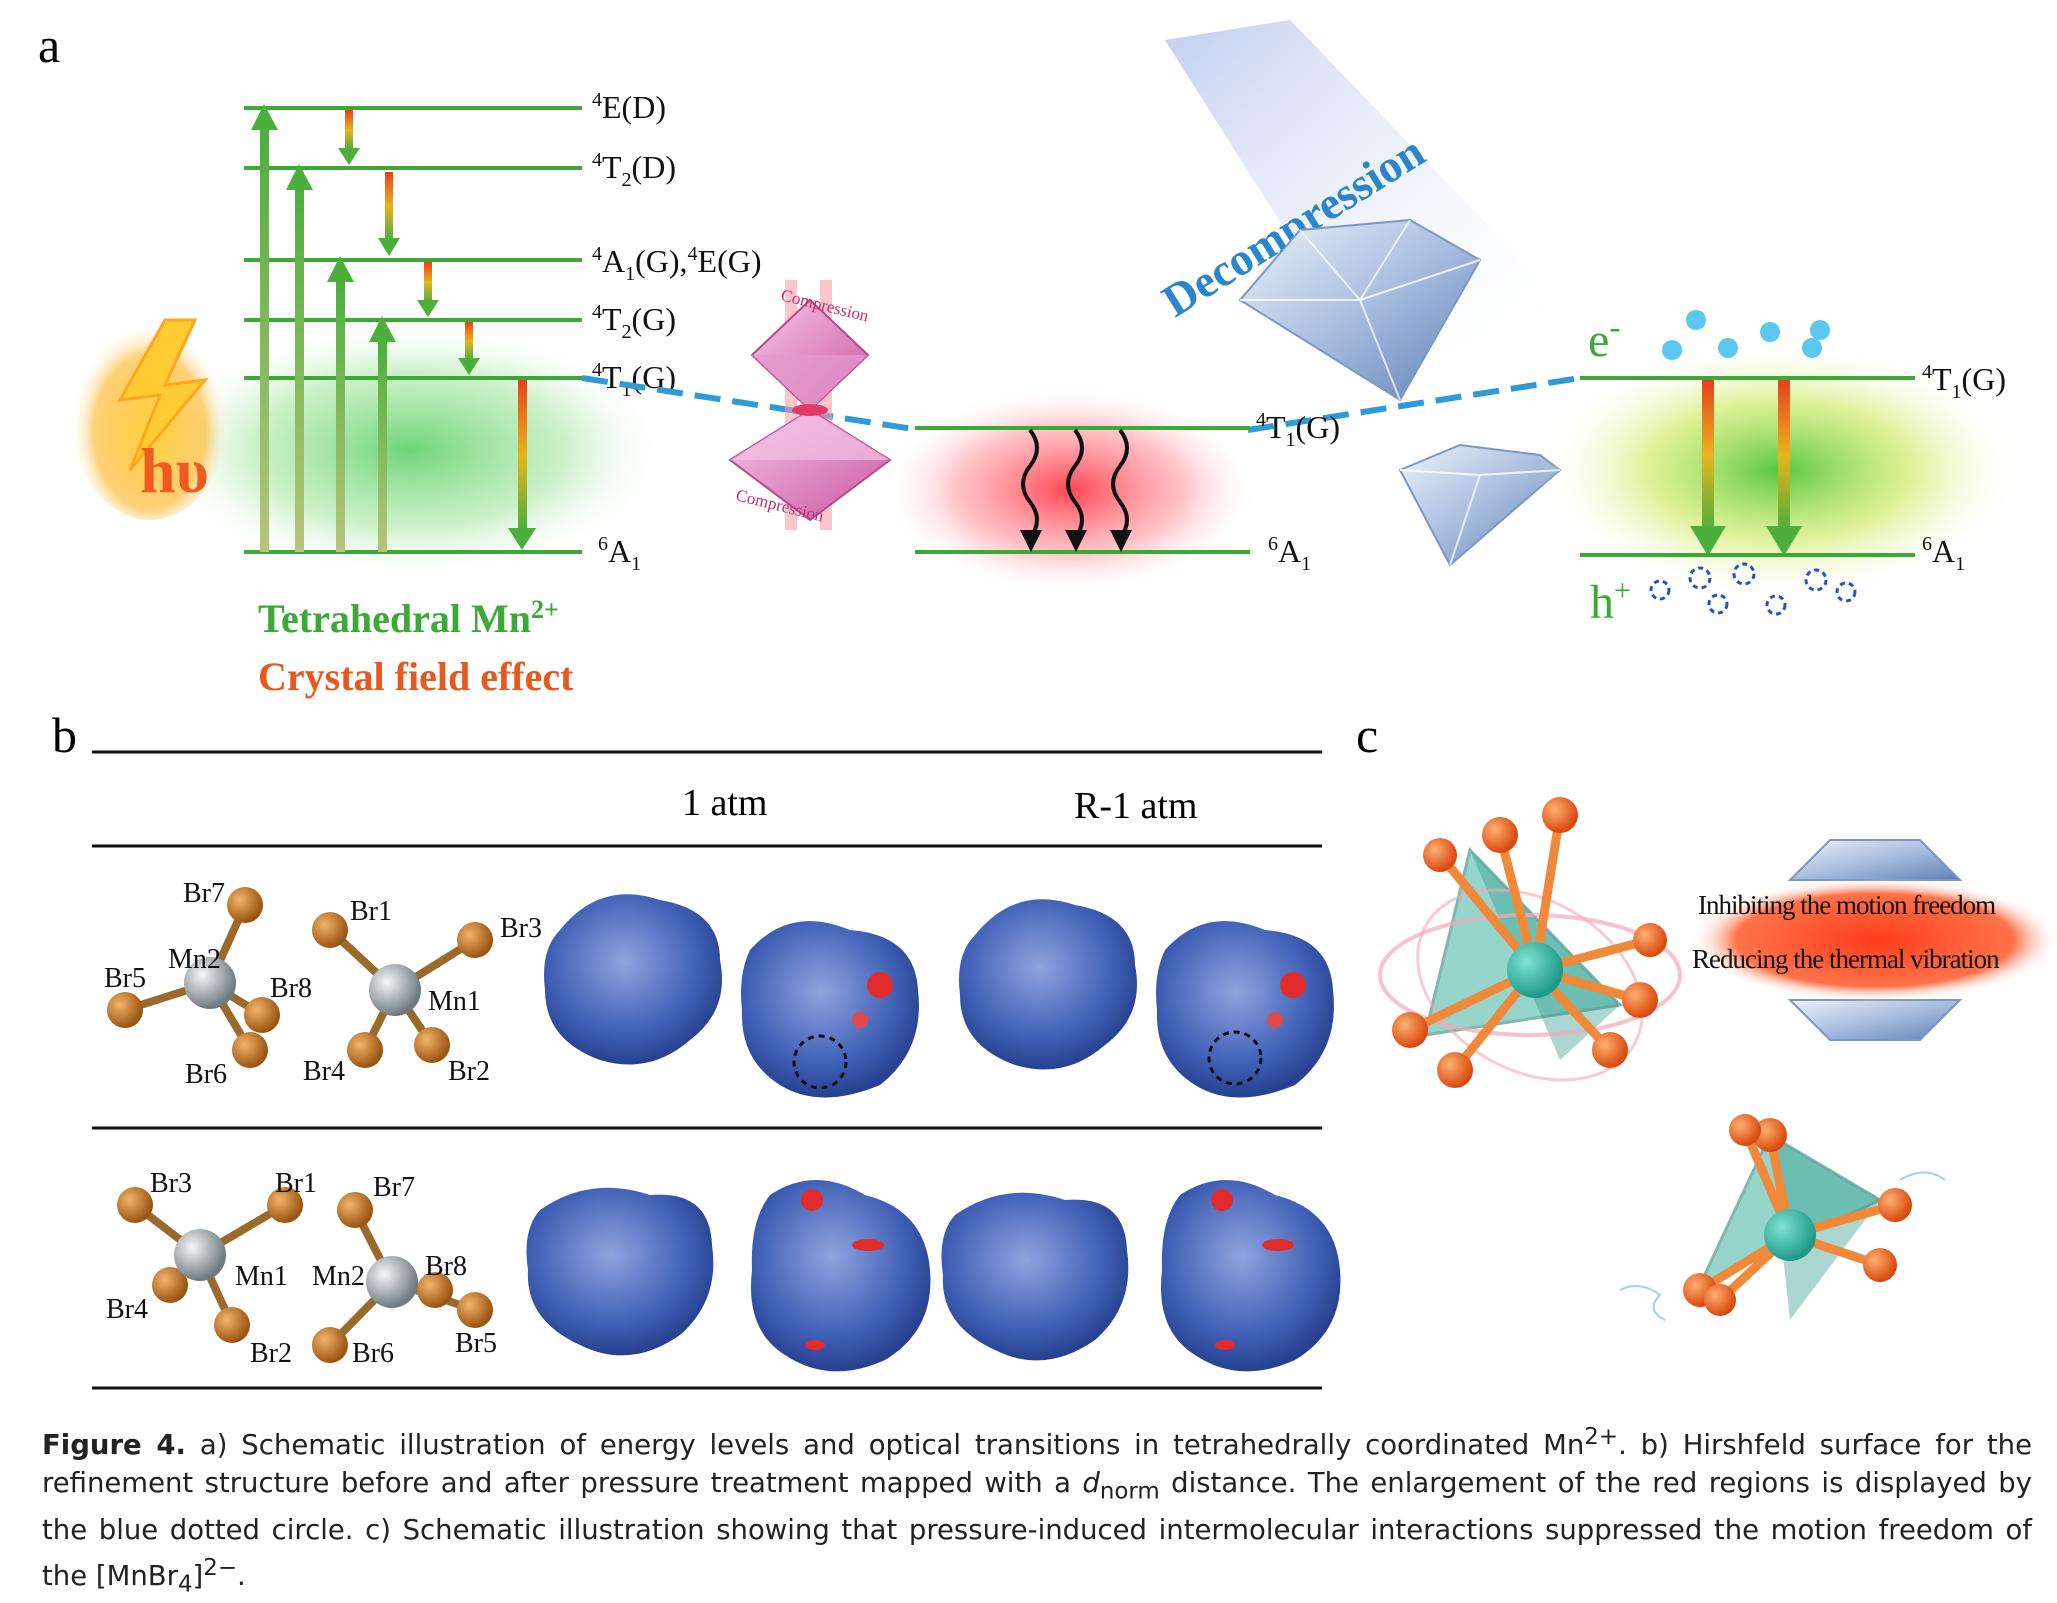 Image resolution: width=2057 pixels, height=1603 pixels. Describe the element at coordinates (185, 1584) in the screenshot. I see `caption-sub: 4` at that location.